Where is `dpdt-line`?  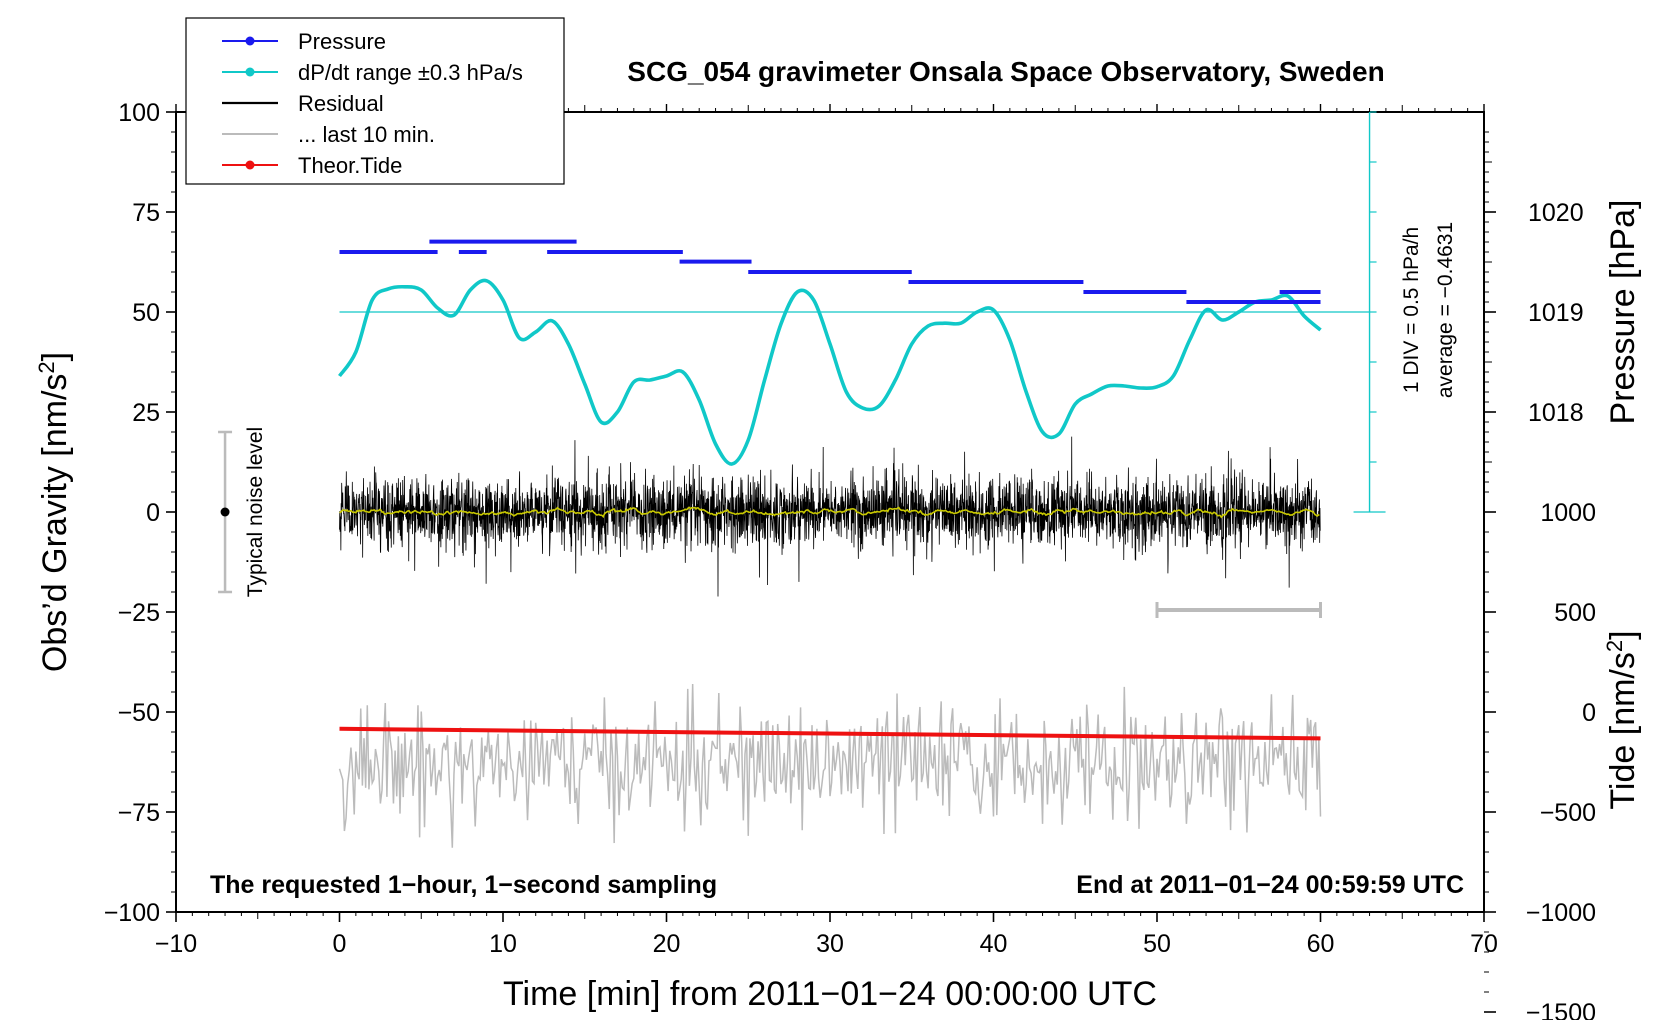 dpdt-line is located at coordinates (830, 372).